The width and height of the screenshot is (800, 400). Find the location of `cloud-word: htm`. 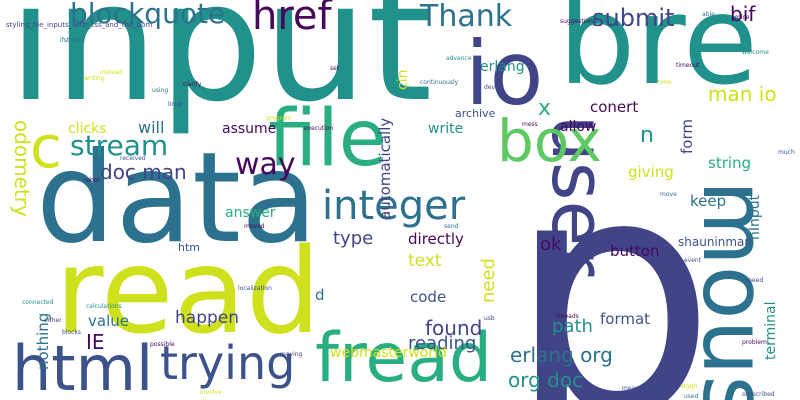

cloud-word: htm is located at coordinates (189, 247).